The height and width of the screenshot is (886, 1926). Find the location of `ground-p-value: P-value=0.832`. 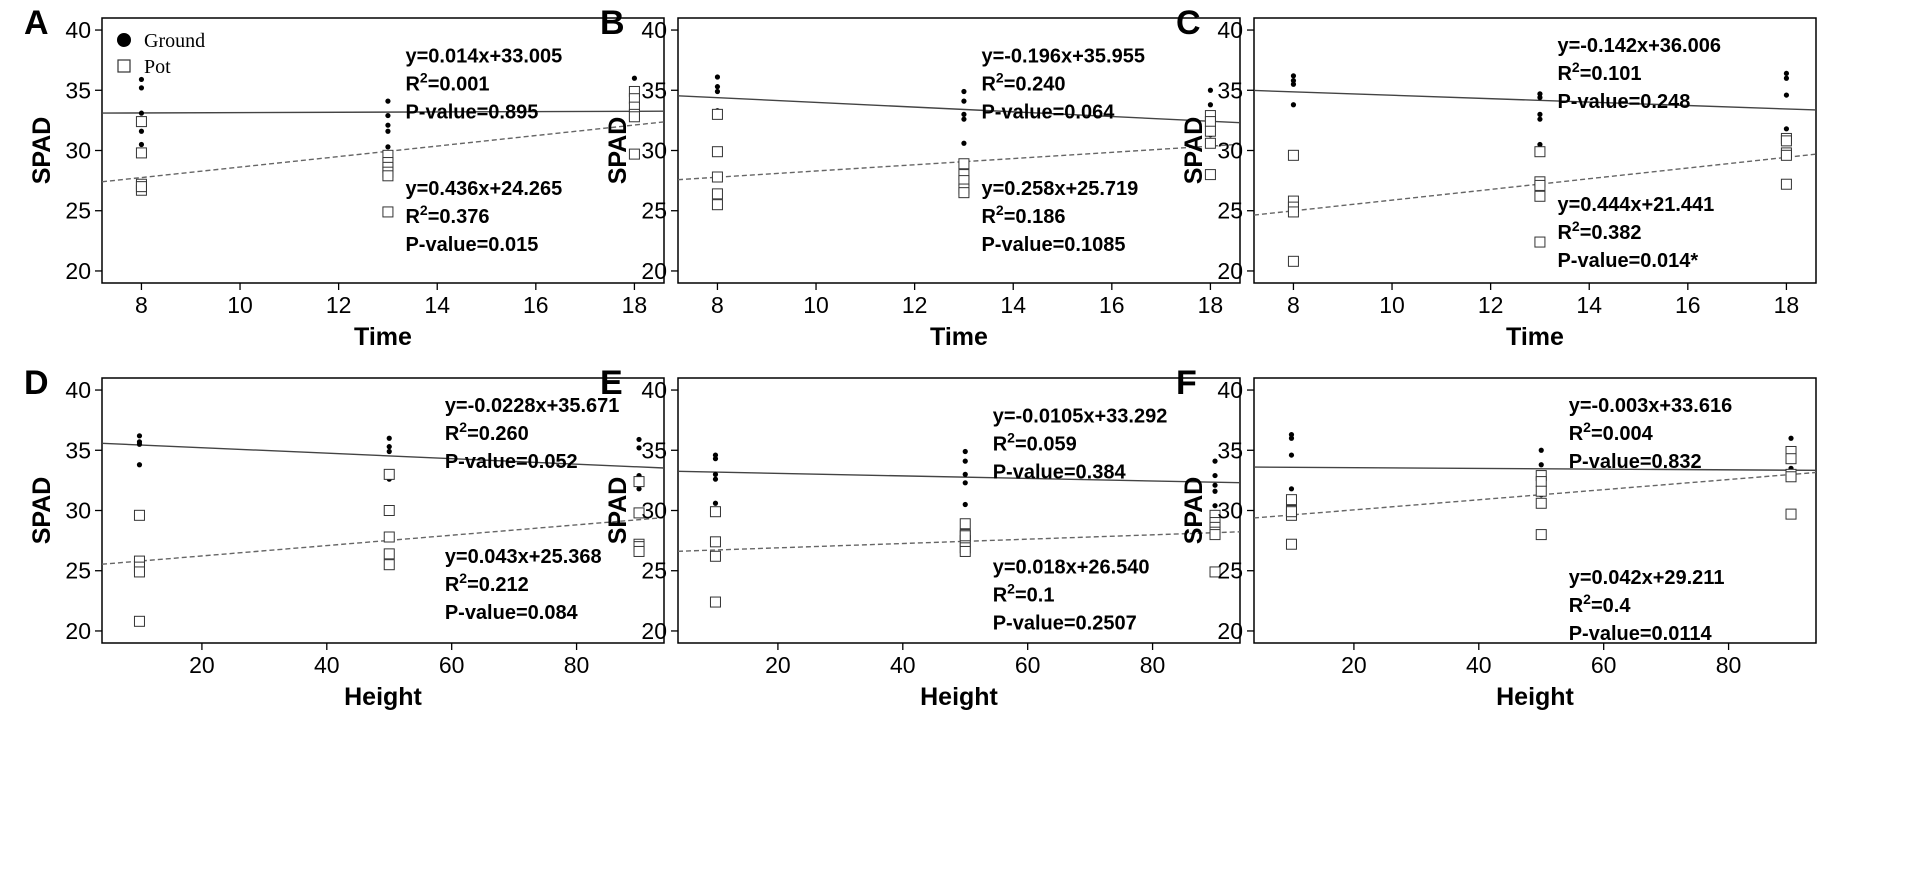

ground-p-value: P-value=0.832 is located at coordinates (1635, 462).